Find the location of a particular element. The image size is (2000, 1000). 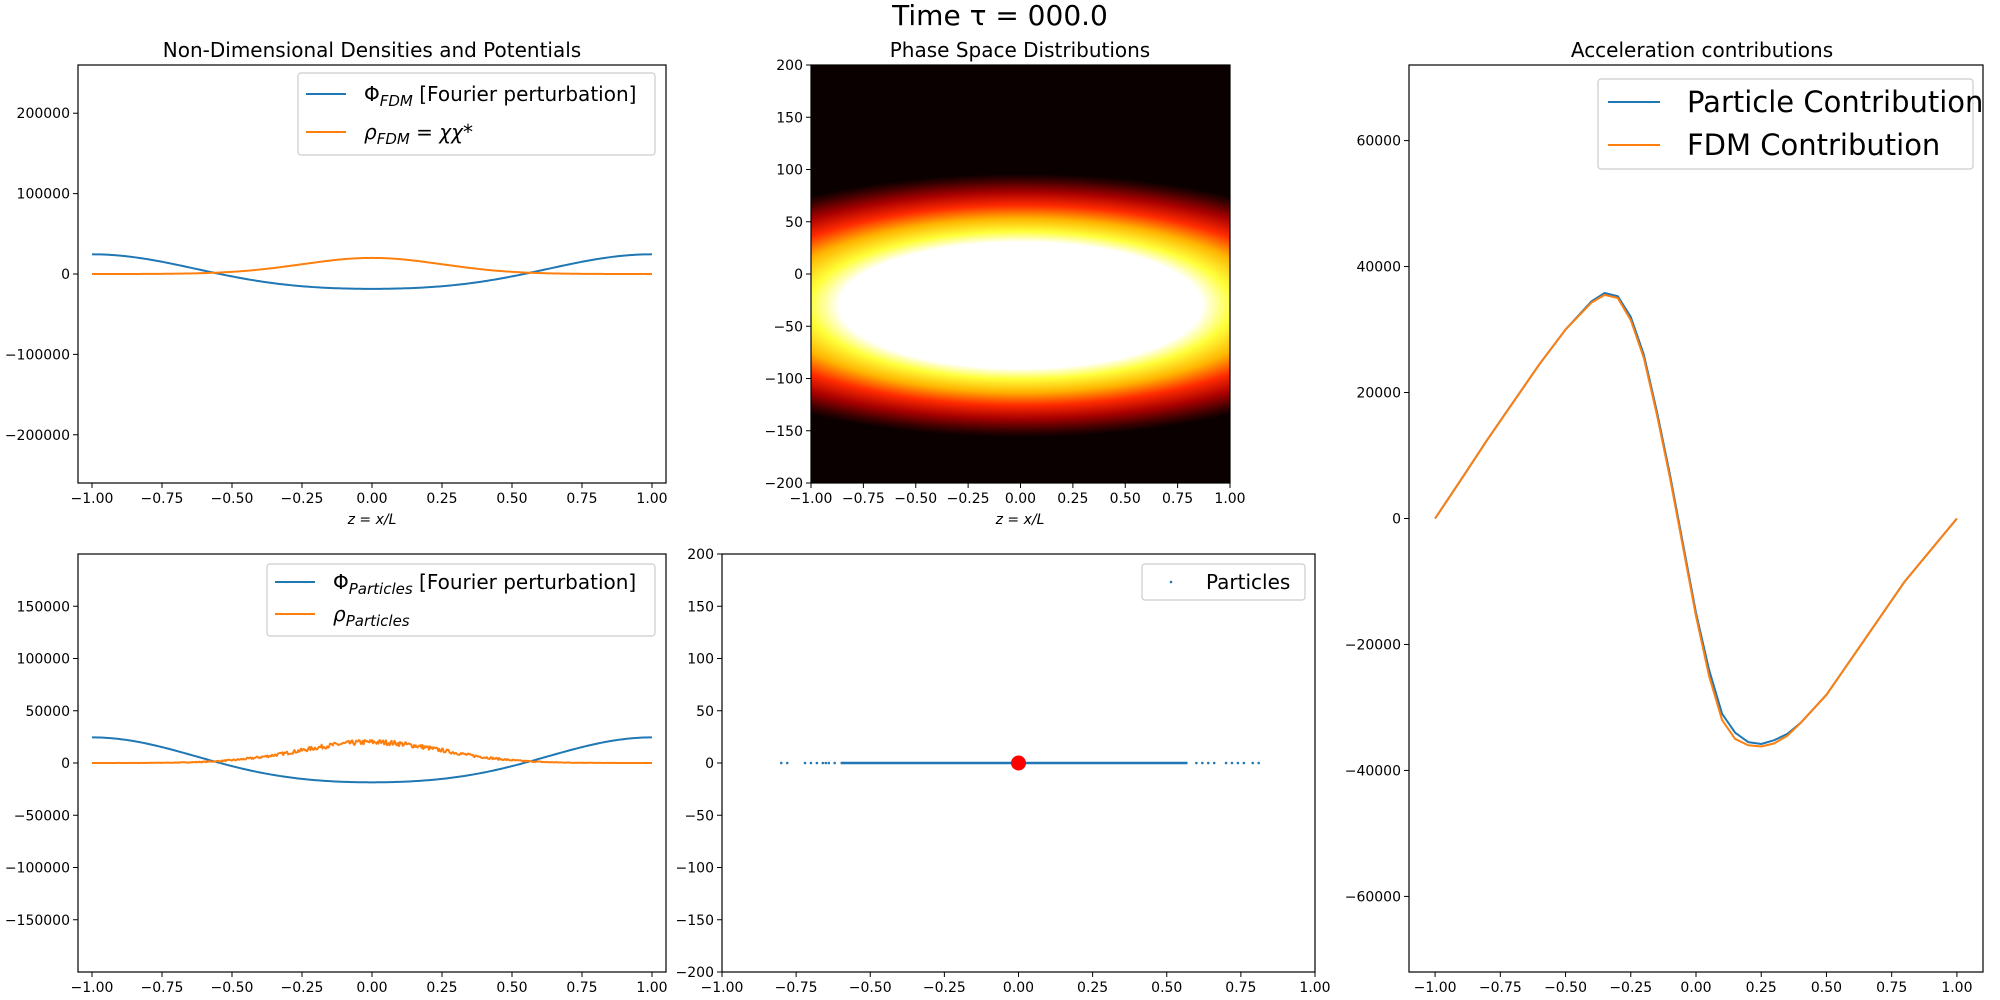

legend-marker-particles is located at coordinates (1171, 582).